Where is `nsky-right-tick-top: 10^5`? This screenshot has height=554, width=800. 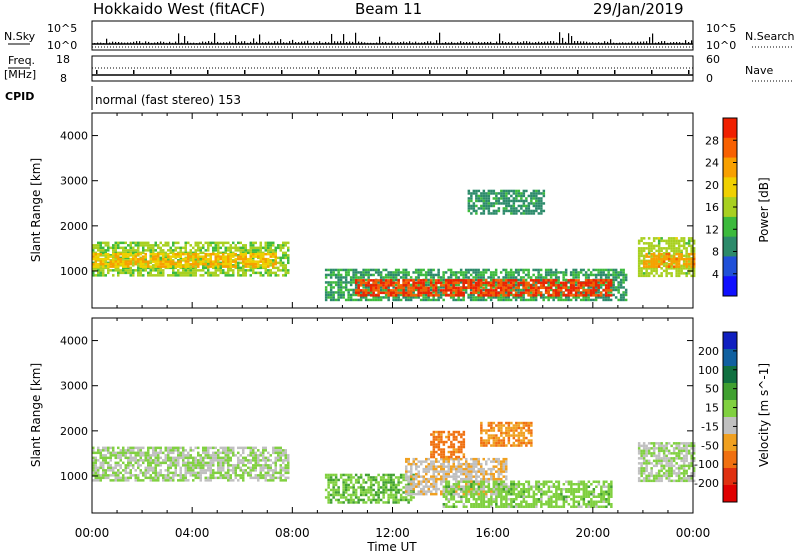
nsky-right-tick-top: 10^5 is located at coordinates (721, 28).